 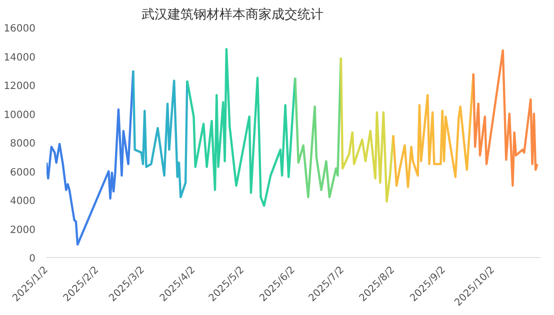 What do you see at coordinates (23, 230) in the screenshot?
I see `y-tick-label: 2000` at bounding box center [23, 230].